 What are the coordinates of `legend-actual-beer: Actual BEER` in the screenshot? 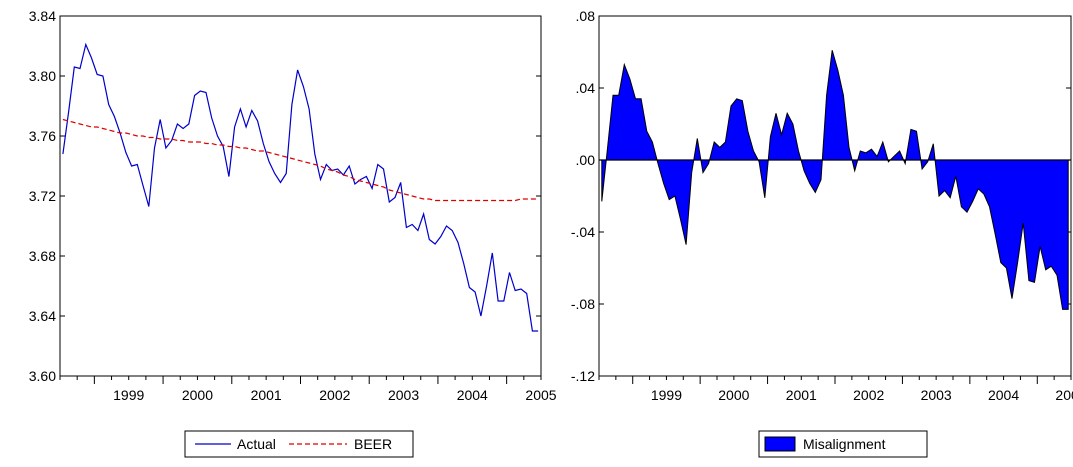 It's located at (299, 444).